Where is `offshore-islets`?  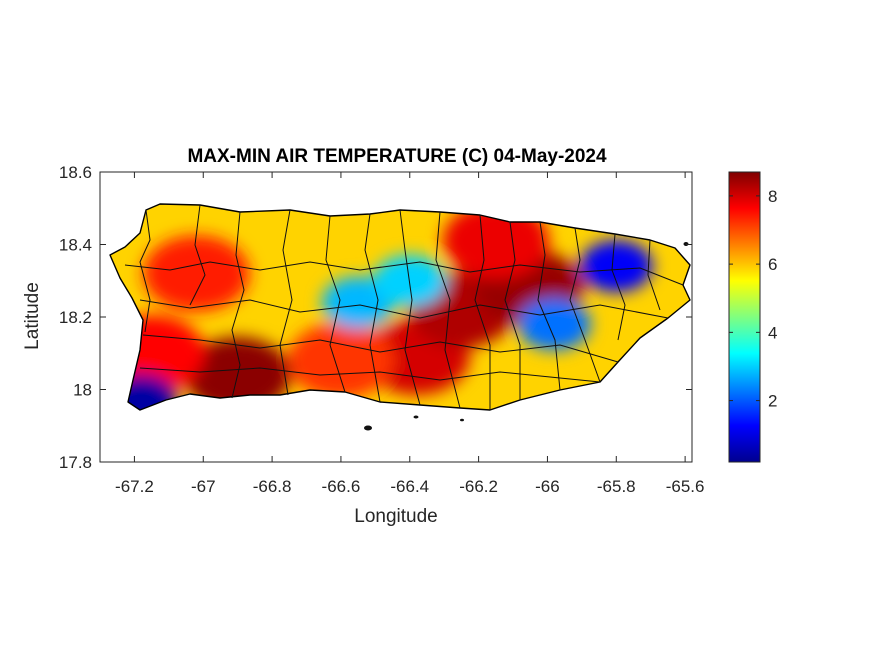 offshore-islets is located at coordinates (526, 336).